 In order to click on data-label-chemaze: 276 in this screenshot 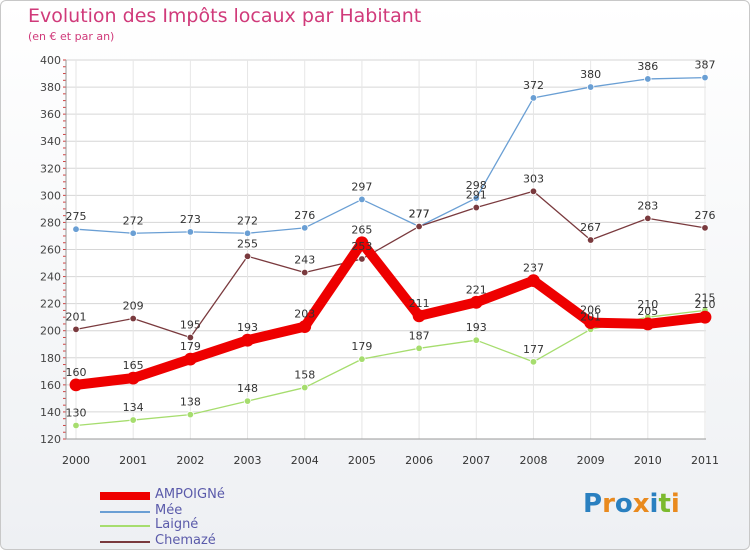, I will do `click(705, 215)`.